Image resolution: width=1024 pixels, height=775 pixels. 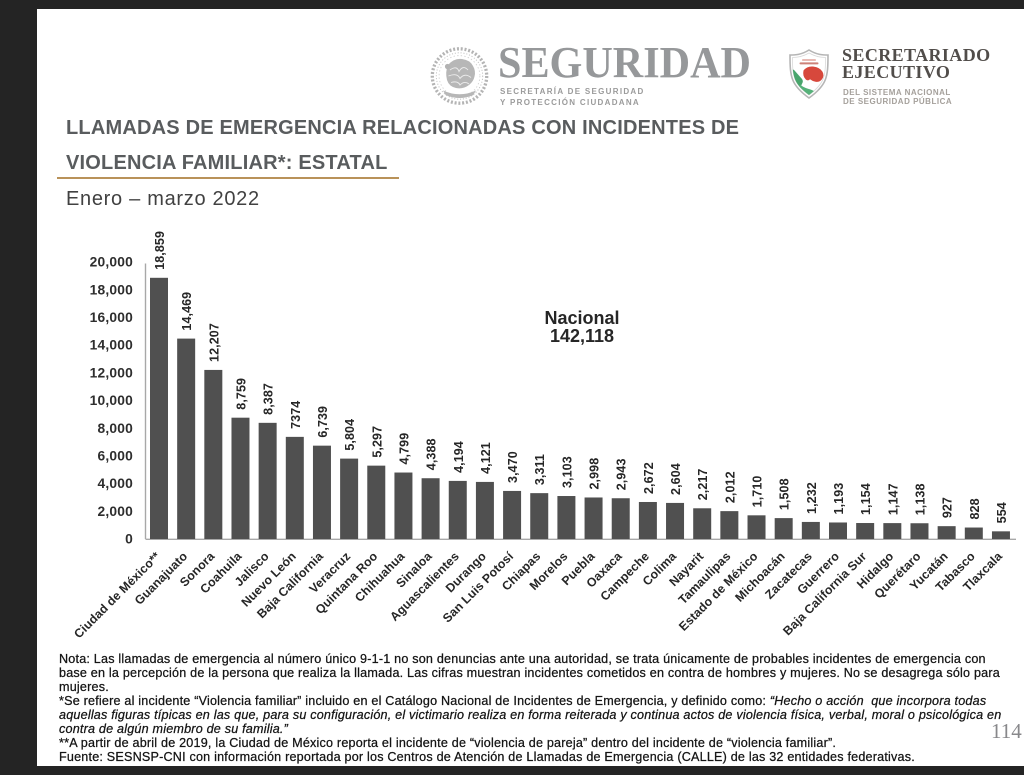 What do you see at coordinates (112, 262) in the screenshot?
I see `svg-text: 20,000` at bounding box center [112, 262].